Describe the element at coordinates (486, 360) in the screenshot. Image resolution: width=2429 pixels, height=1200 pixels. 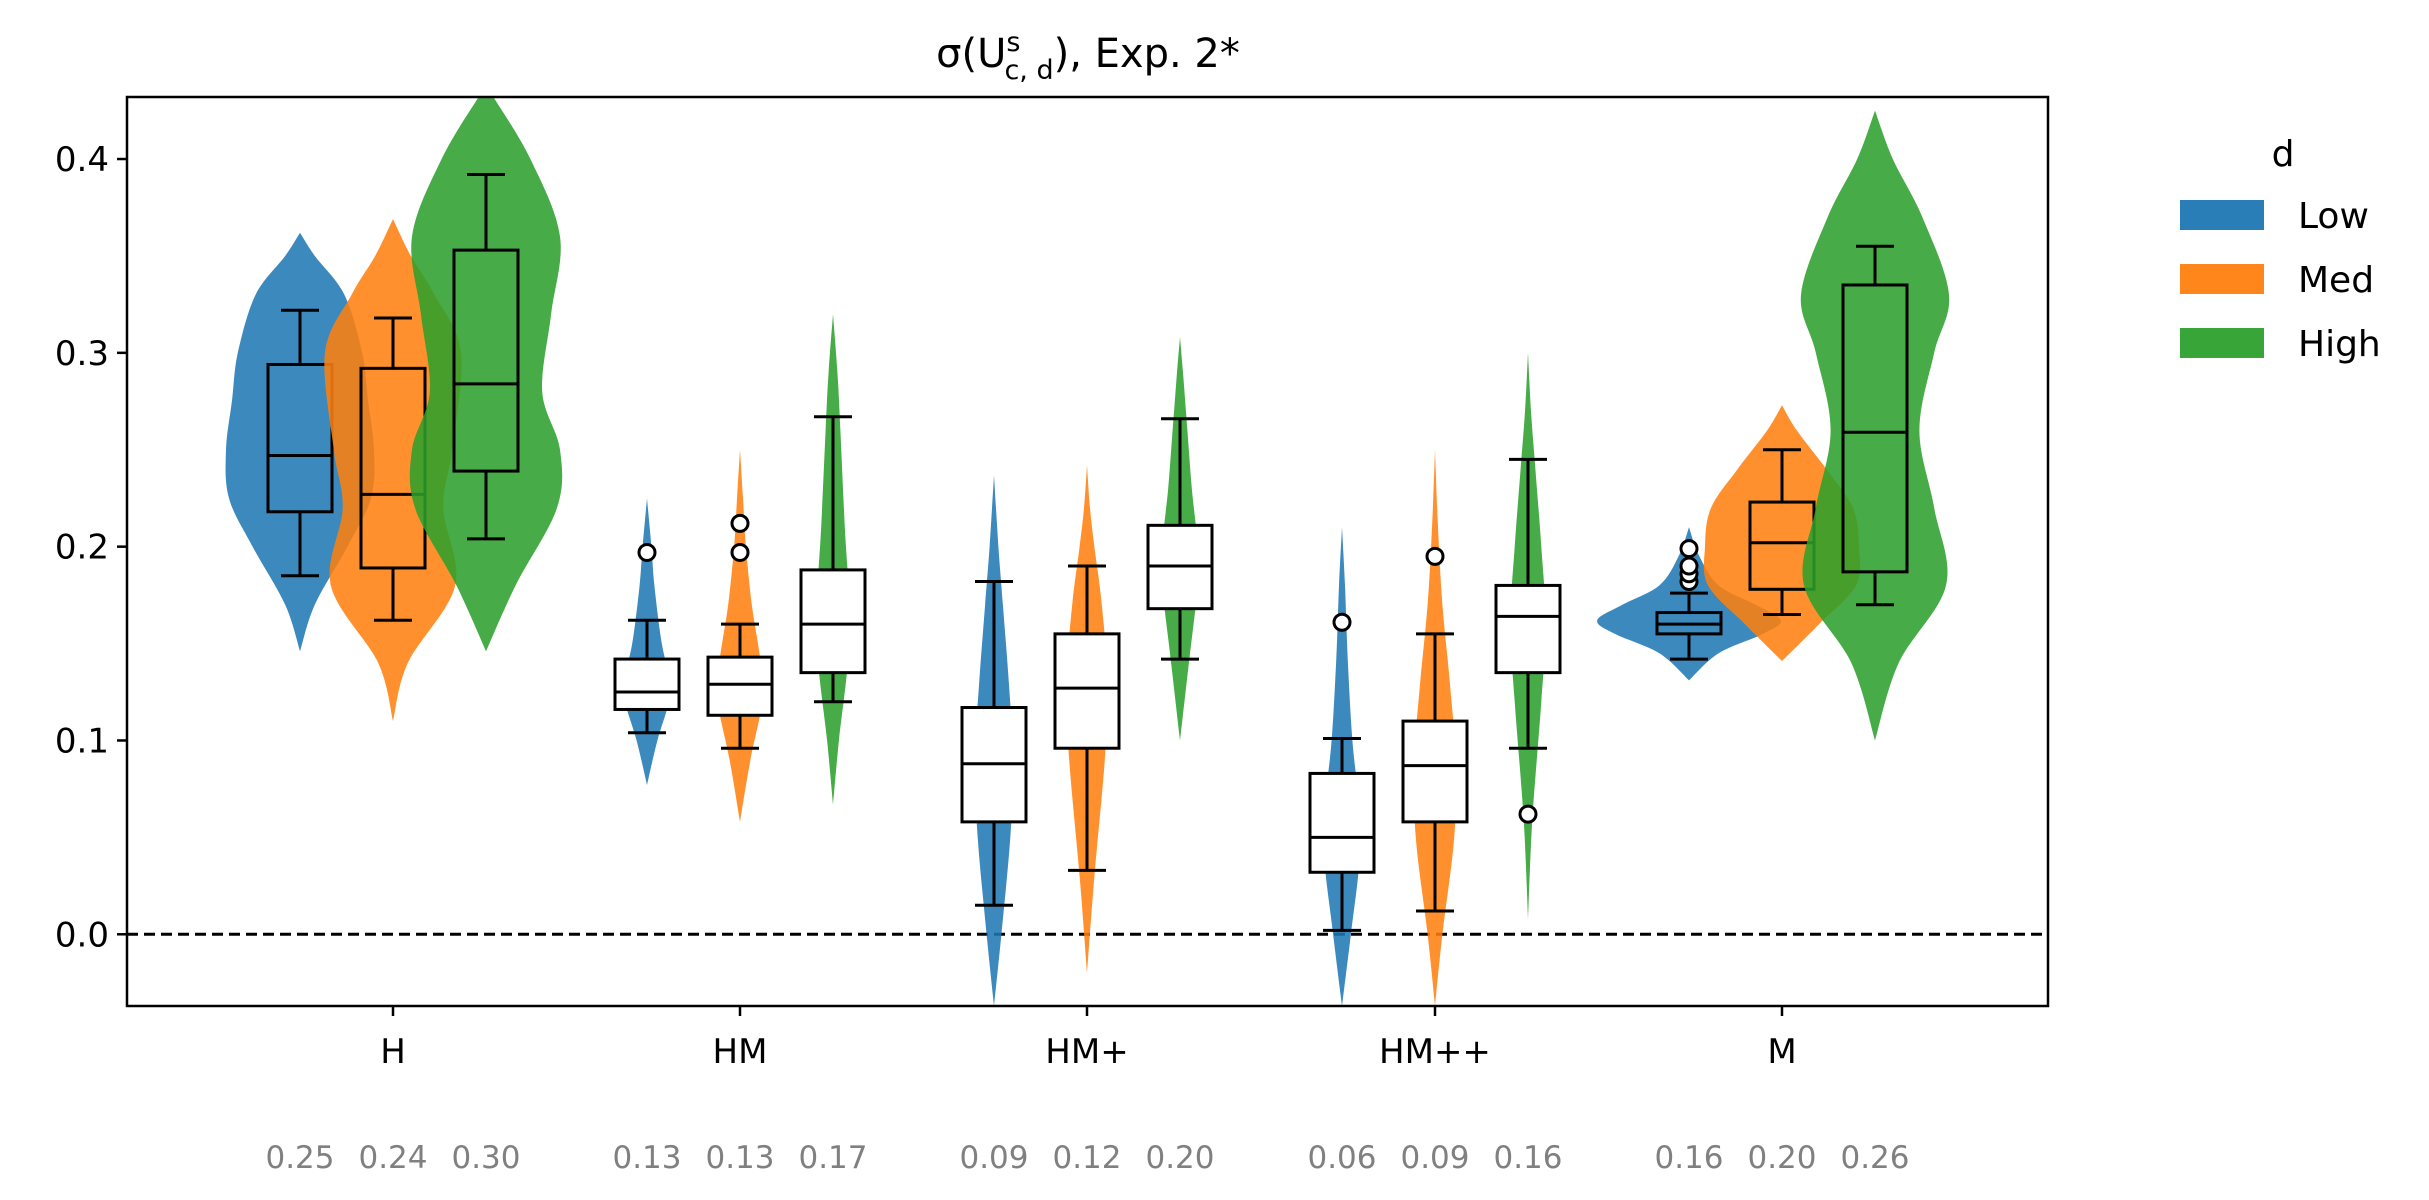
I see `box-high-h` at that location.